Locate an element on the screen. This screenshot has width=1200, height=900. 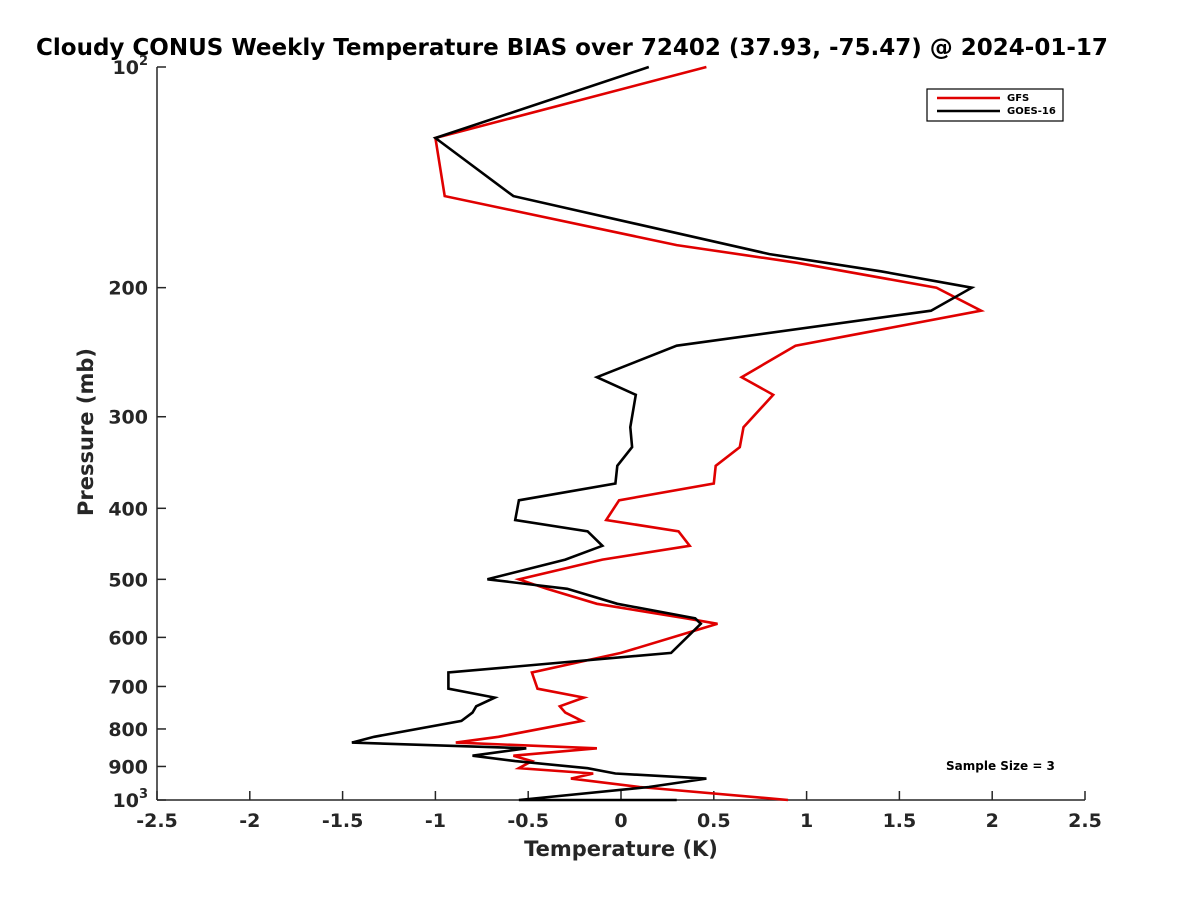
x-tick-label: 2.5 is located at coordinates (1085, 821).